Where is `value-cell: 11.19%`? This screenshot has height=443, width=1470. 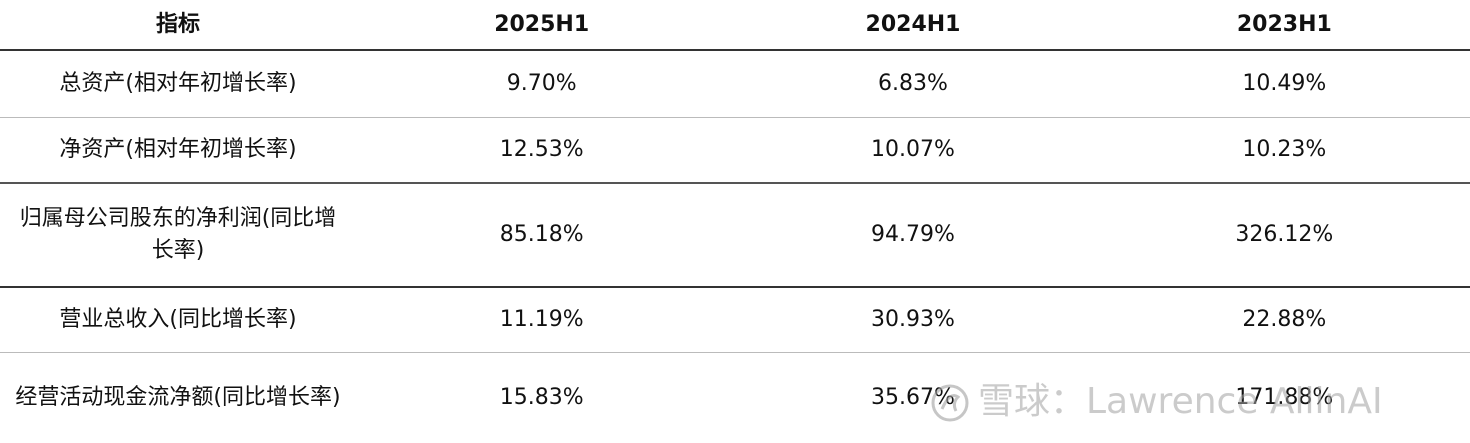 value-cell: 11.19% is located at coordinates (541, 320).